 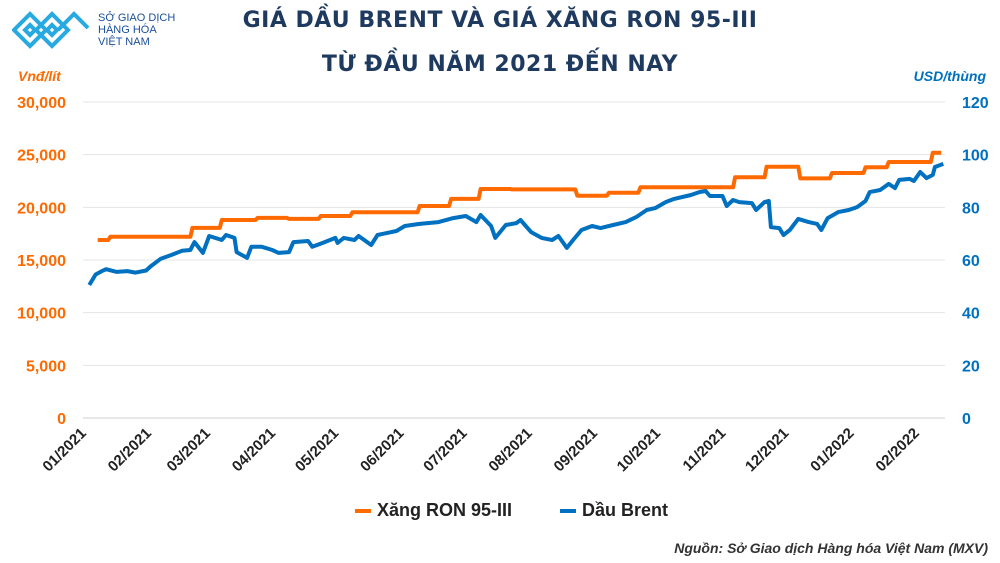 What do you see at coordinates (363, 510) in the screenshot?
I see `legend-swatch-gasoline` at bounding box center [363, 510].